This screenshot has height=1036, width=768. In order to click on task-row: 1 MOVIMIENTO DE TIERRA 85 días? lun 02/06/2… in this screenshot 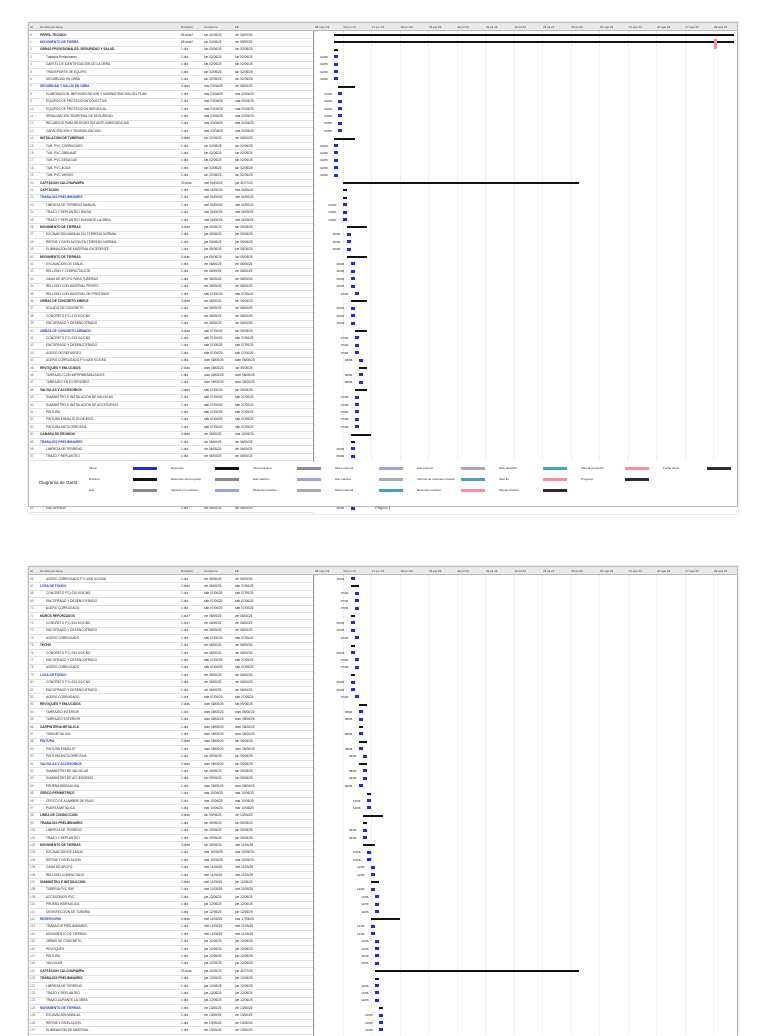, I will do `click(171, 42)`.